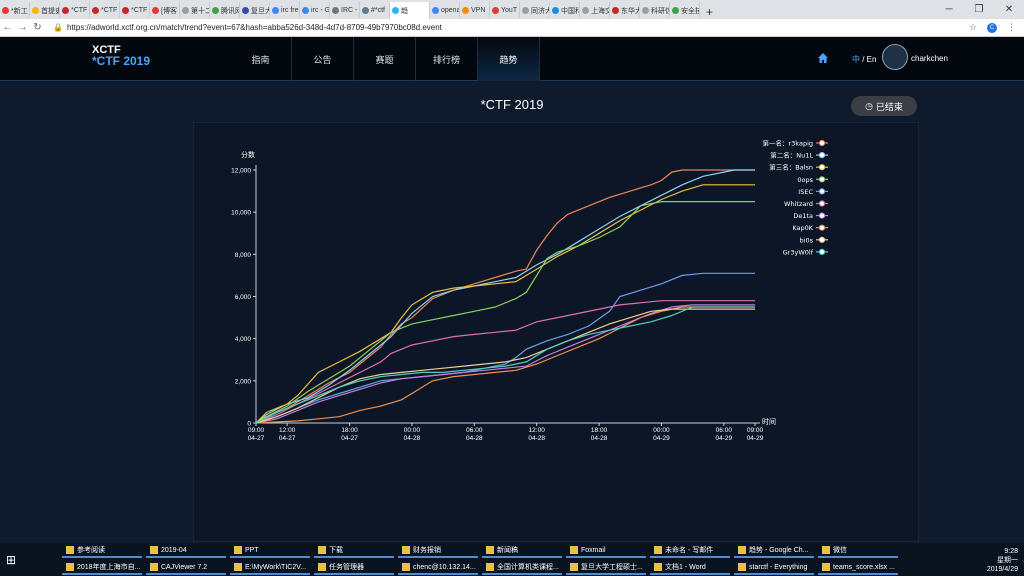 This screenshot has height=576, width=1024. Describe the element at coordinates (869, 59) in the screenshot. I see `lang-en: / En` at that location.